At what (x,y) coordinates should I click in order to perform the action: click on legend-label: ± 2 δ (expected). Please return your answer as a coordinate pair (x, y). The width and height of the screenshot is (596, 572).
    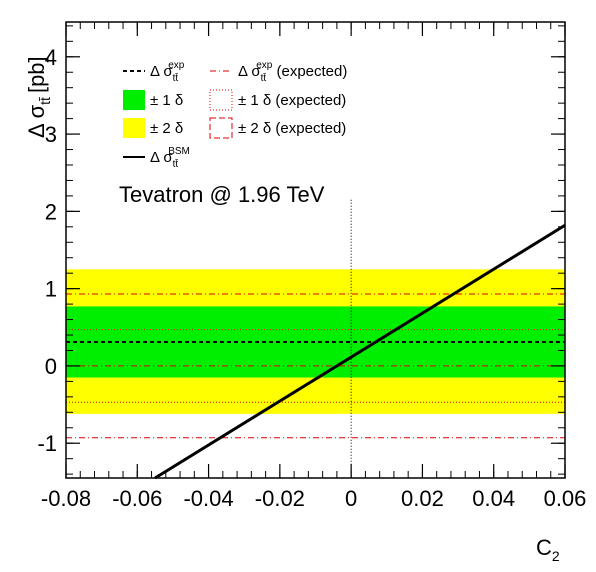
    Looking at the image, I should click on (292, 128).